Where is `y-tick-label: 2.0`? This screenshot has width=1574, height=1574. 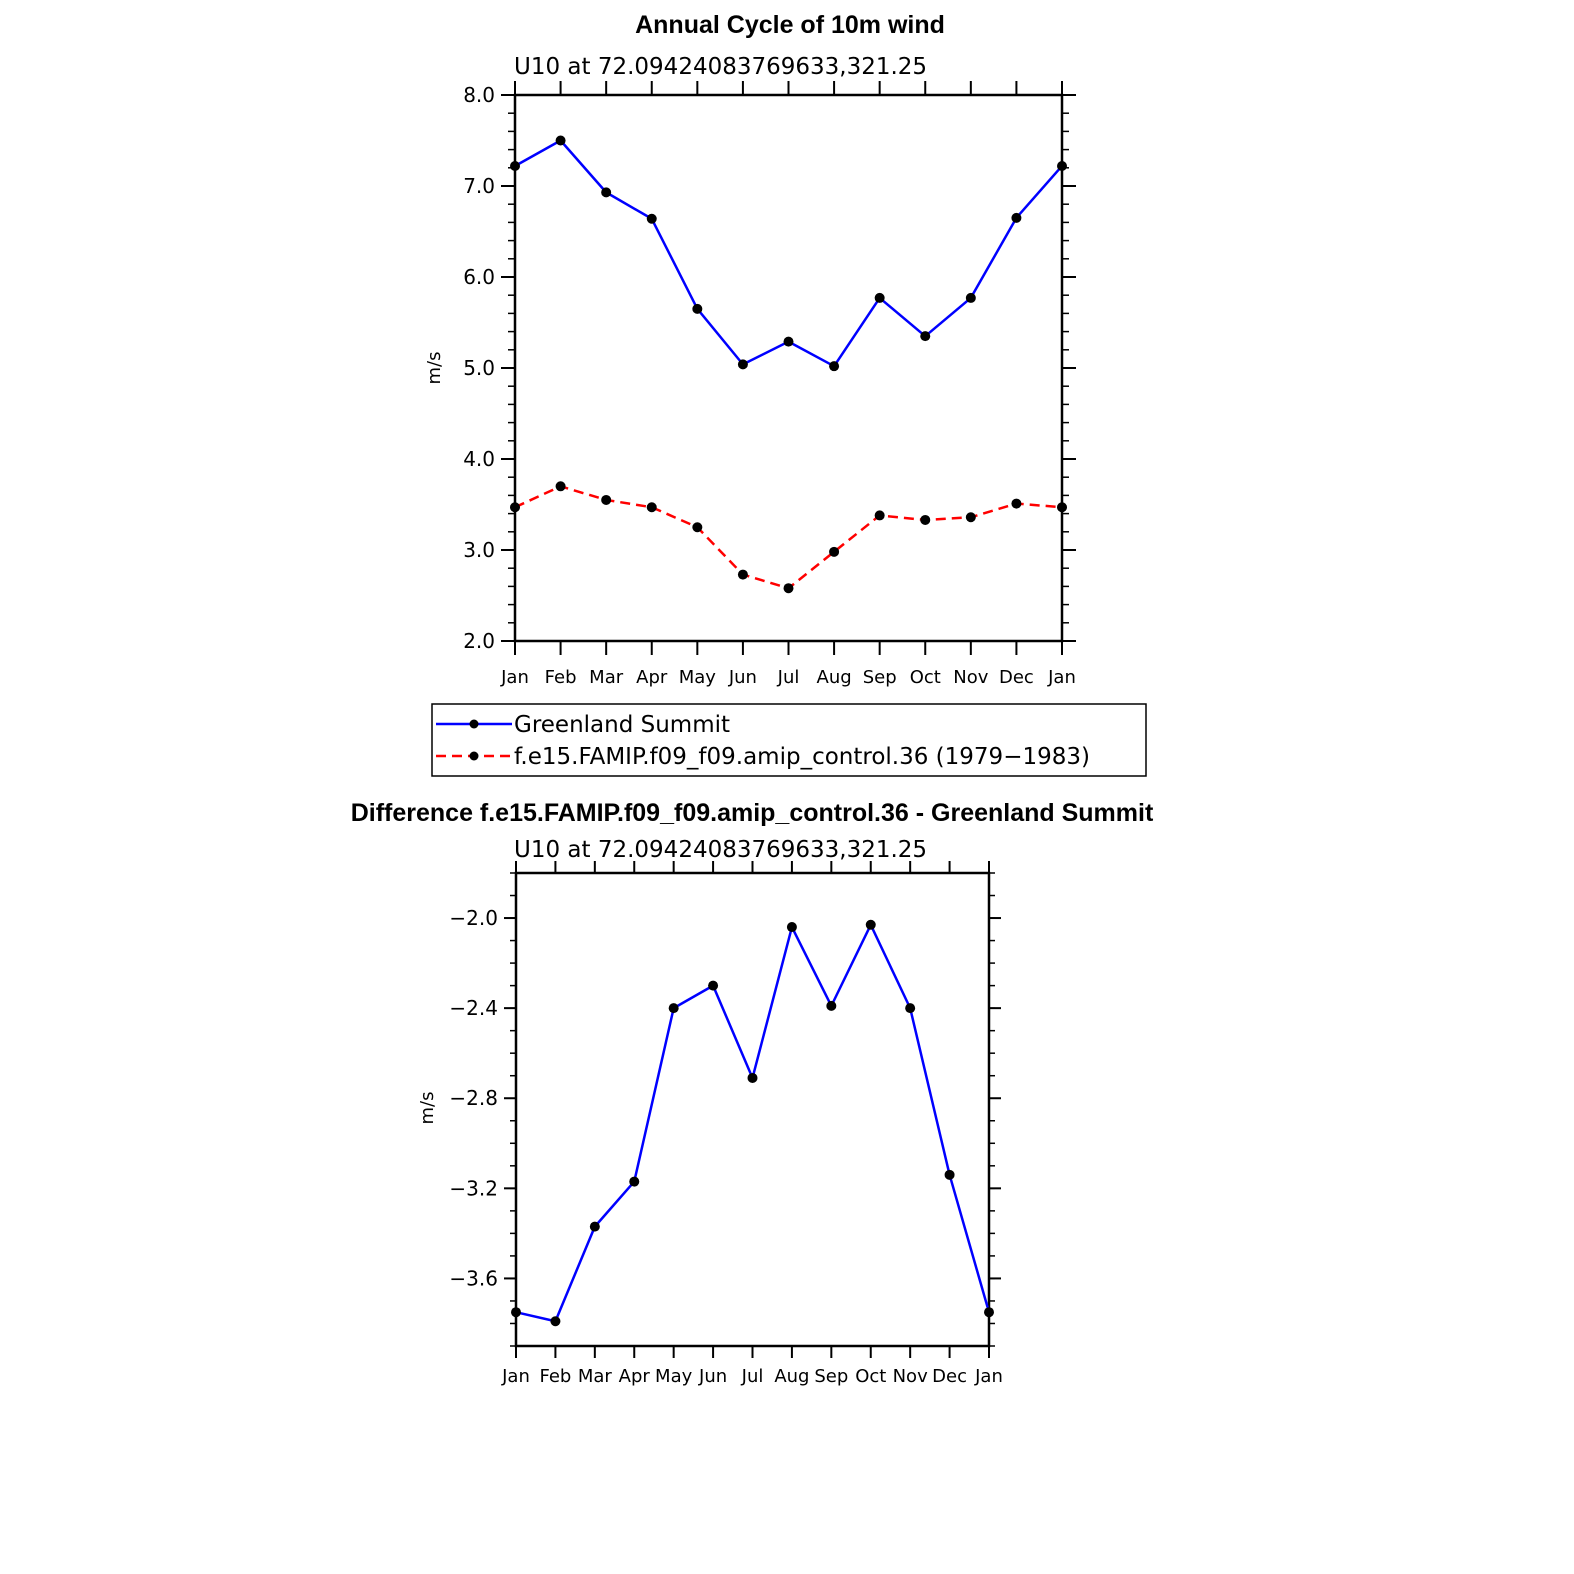
y-tick-label: 2.0 is located at coordinates (479, 641).